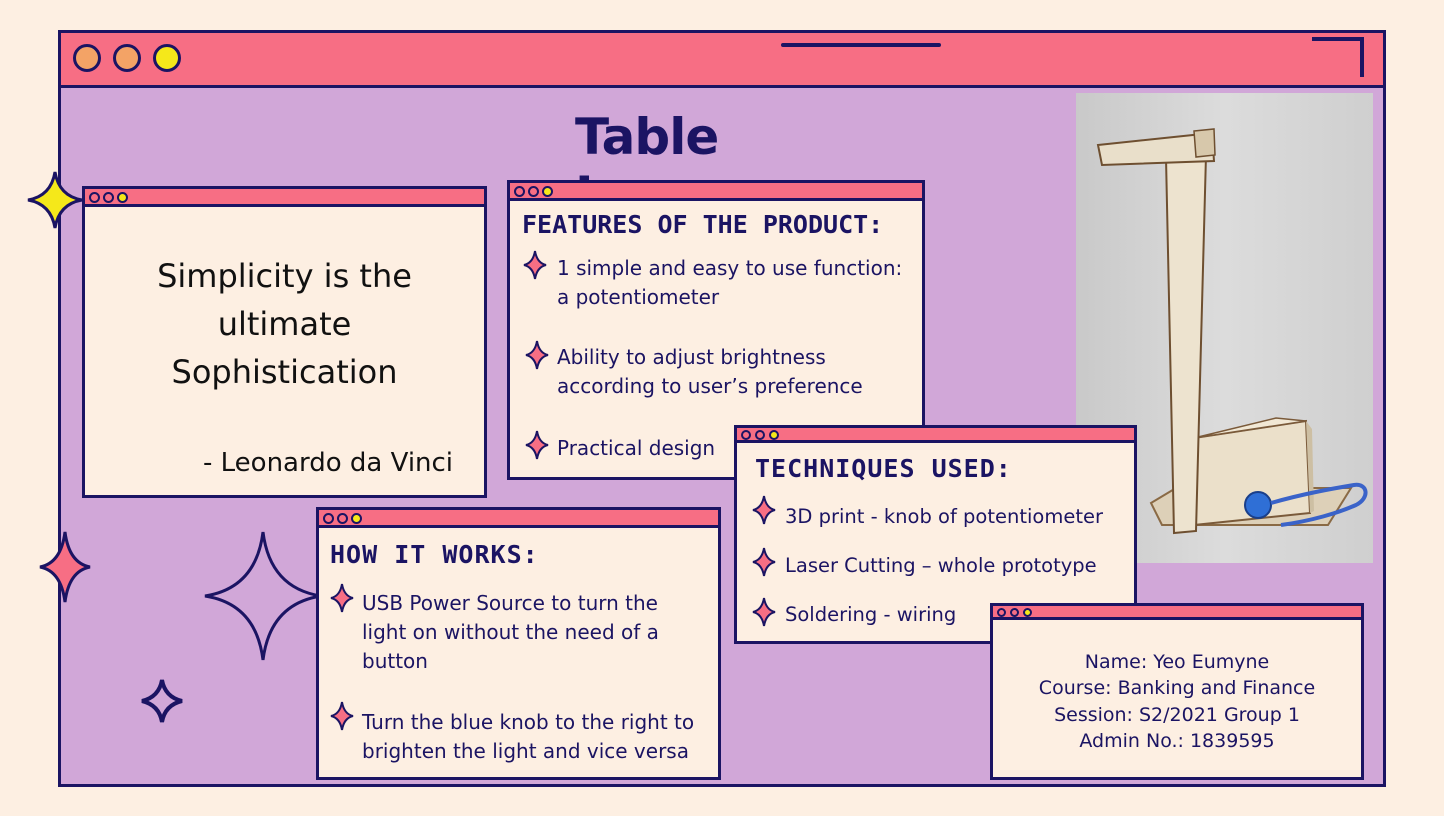 The height and width of the screenshot is (816, 1444). I want to click on feature-item-3: Practical design, so click(636, 448).